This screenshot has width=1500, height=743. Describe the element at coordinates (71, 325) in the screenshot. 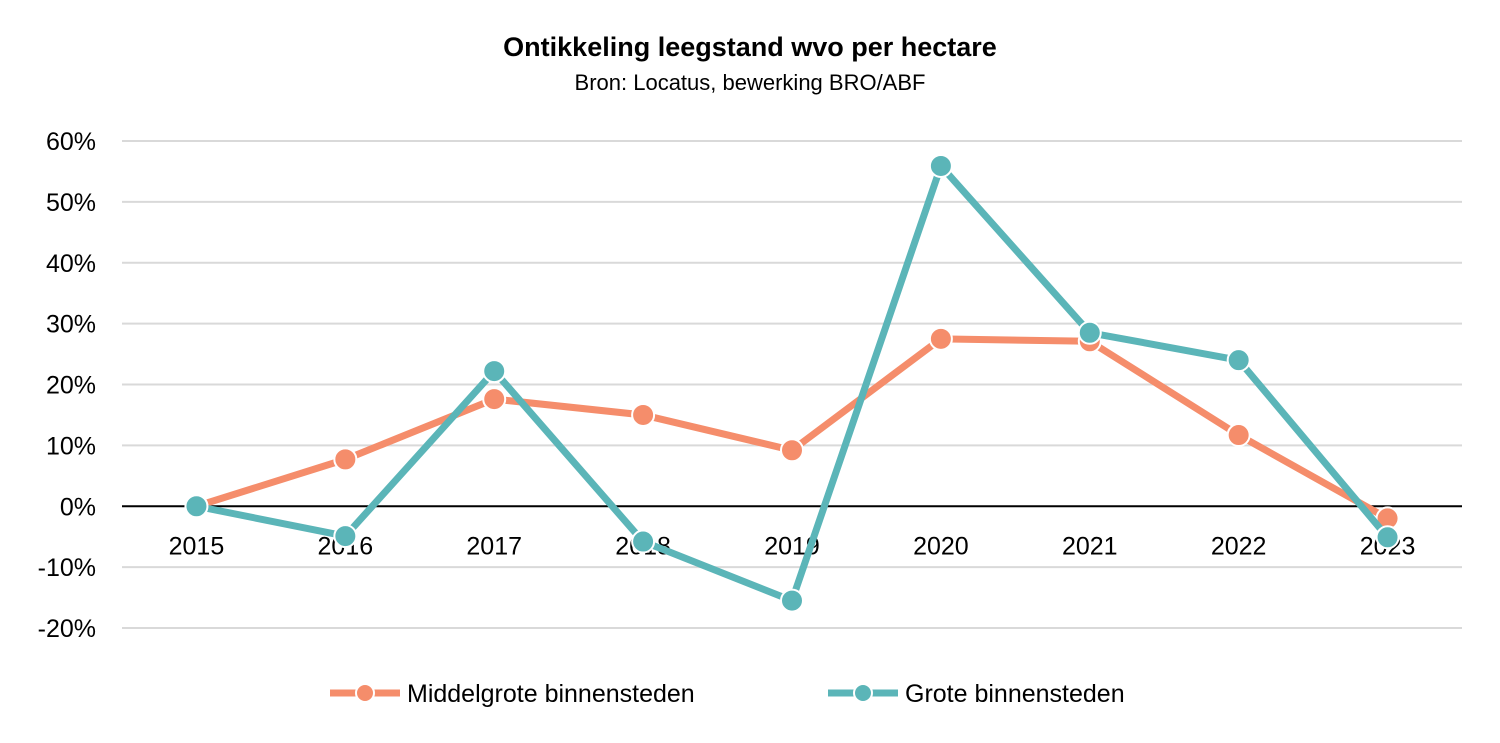

I see `y-tick-label: 30%` at that location.